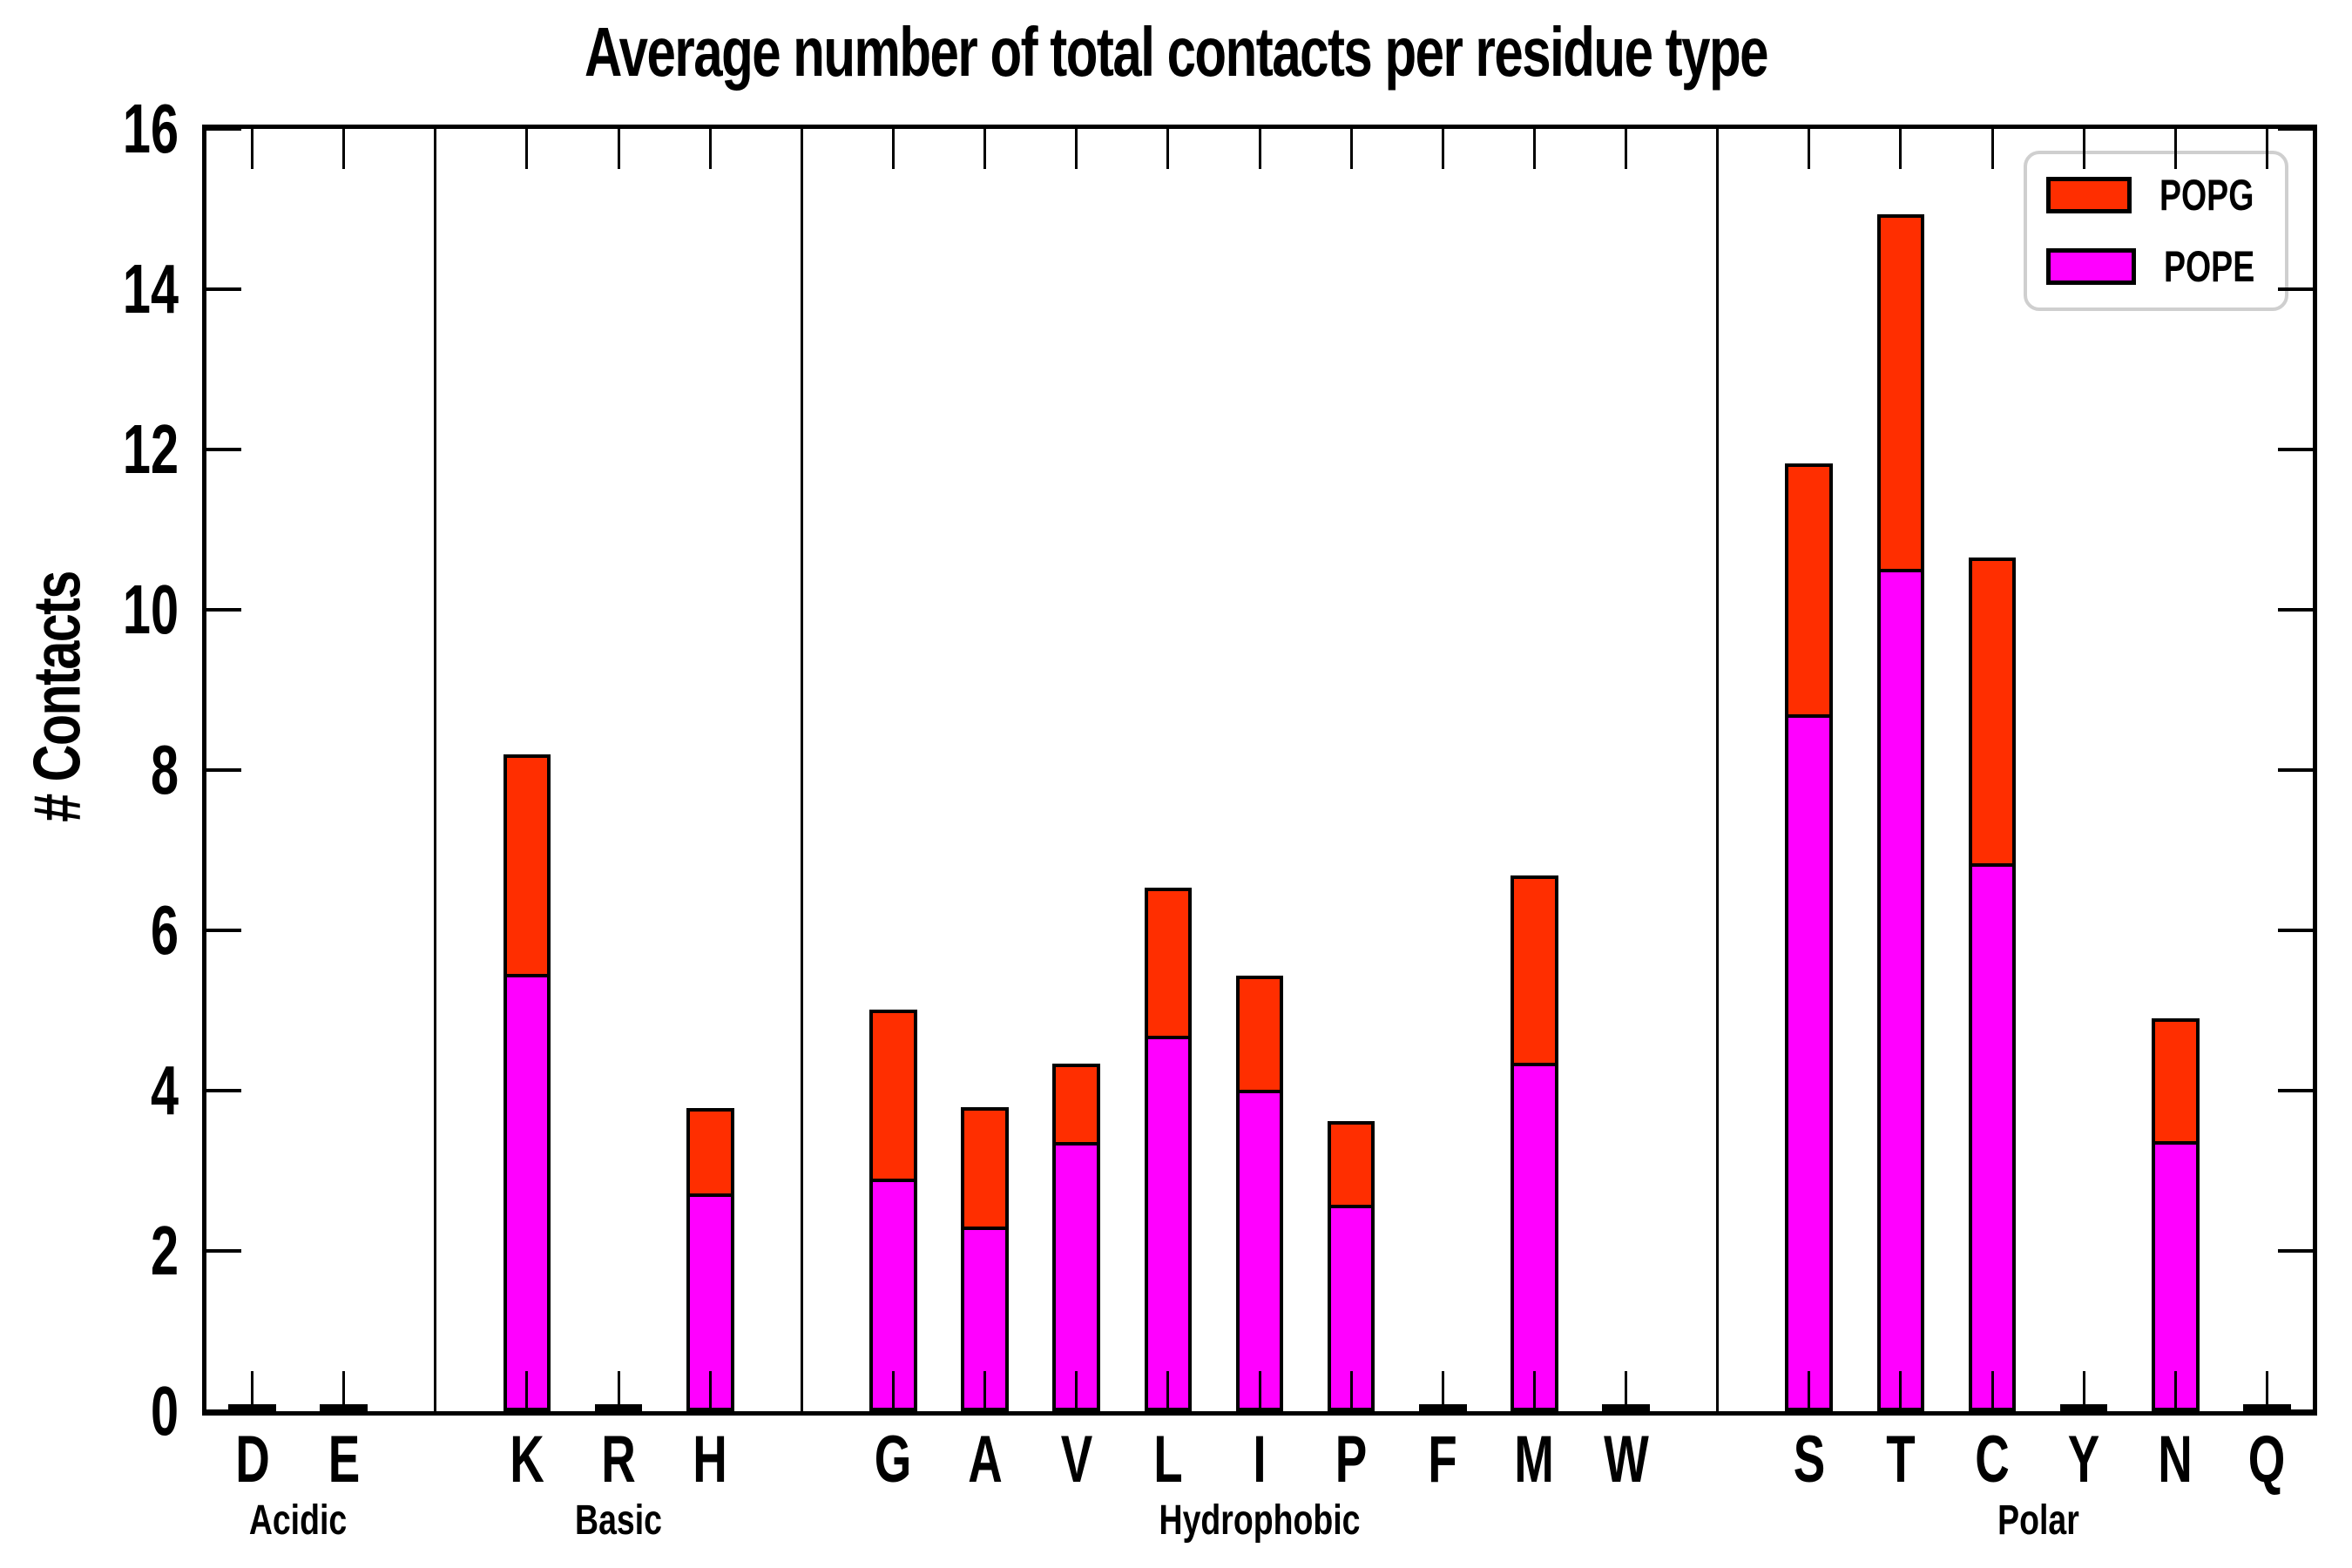  What do you see at coordinates (2165, 195) in the screenshot?
I see `legend-item-POPG: POPG` at bounding box center [2165, 195].